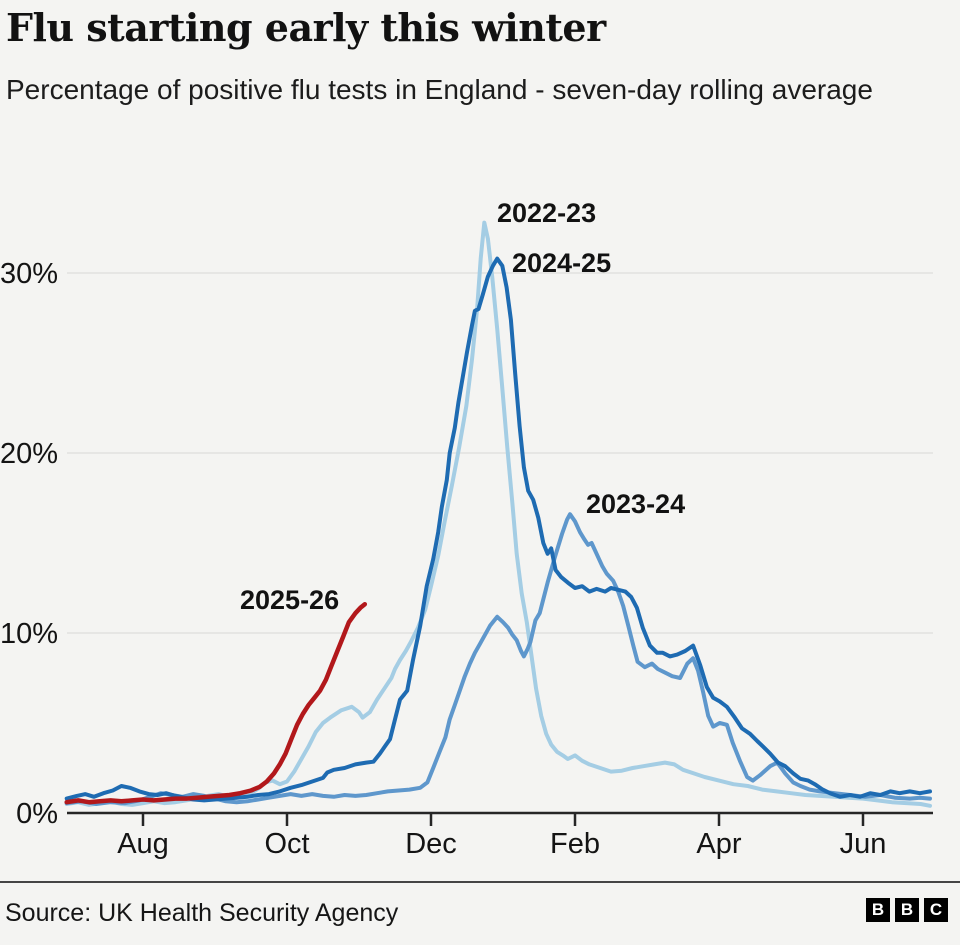  What do you see at coordinates (636, 504) in the screenshot?
I see `series-label-2023-24: 2023-24` at bounding box center [636, 504].